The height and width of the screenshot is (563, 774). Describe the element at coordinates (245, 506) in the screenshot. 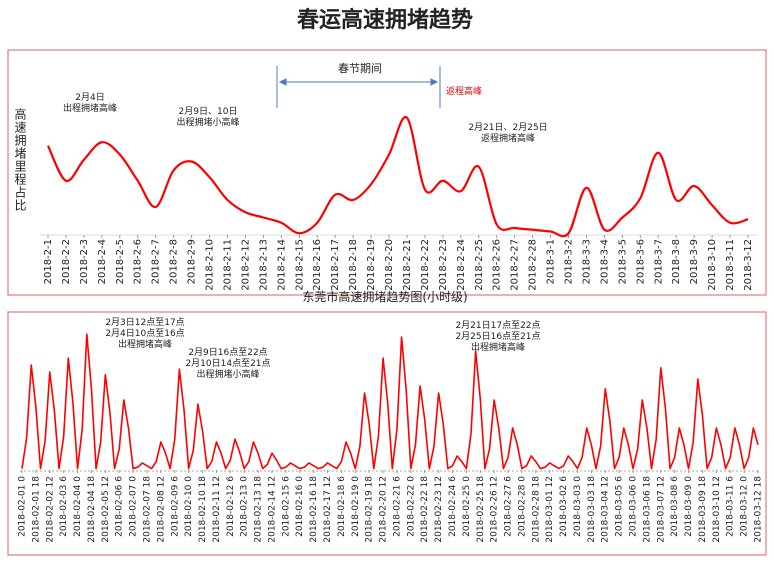

I see `x-tick-label: 2018-02-13 0` at that location.